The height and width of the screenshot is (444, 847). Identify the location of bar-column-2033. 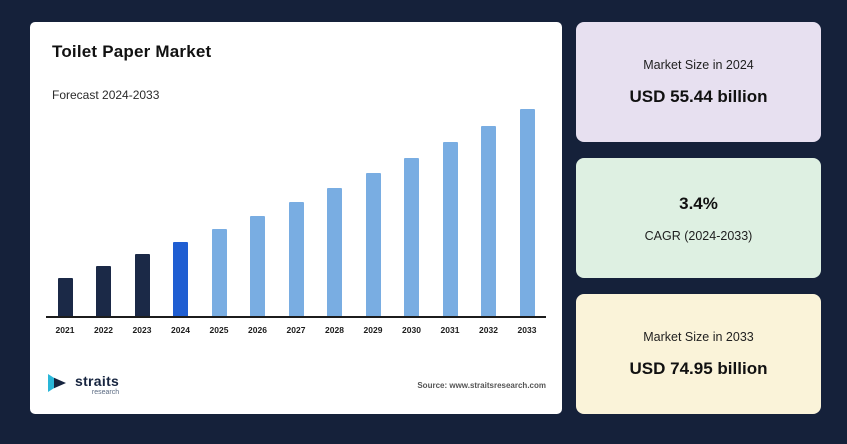
(527, 212).